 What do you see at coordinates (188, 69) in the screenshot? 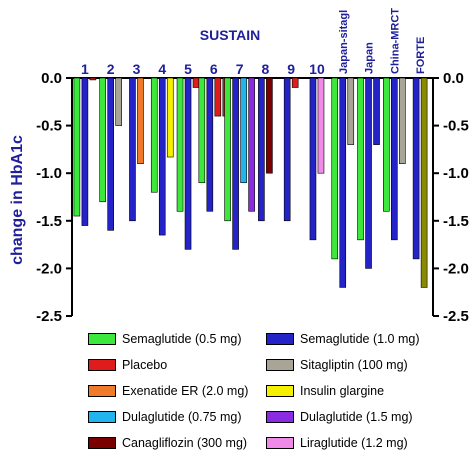
I see `category-label: 5` at bounding box center [188, 69].